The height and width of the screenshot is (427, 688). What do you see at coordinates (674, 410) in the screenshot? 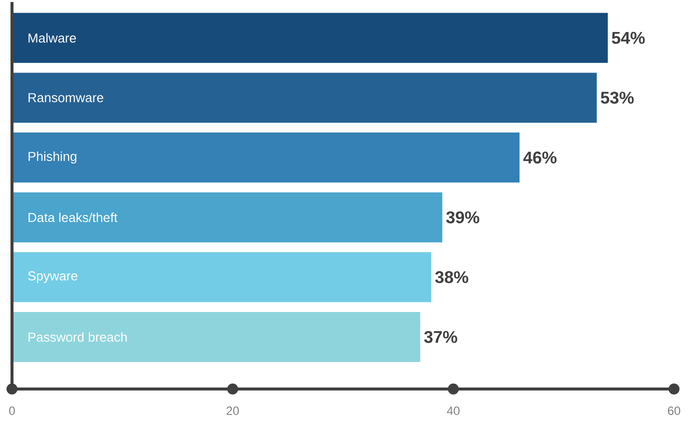
I see `x-tick-label: 60` at bounding box center [674, 410].